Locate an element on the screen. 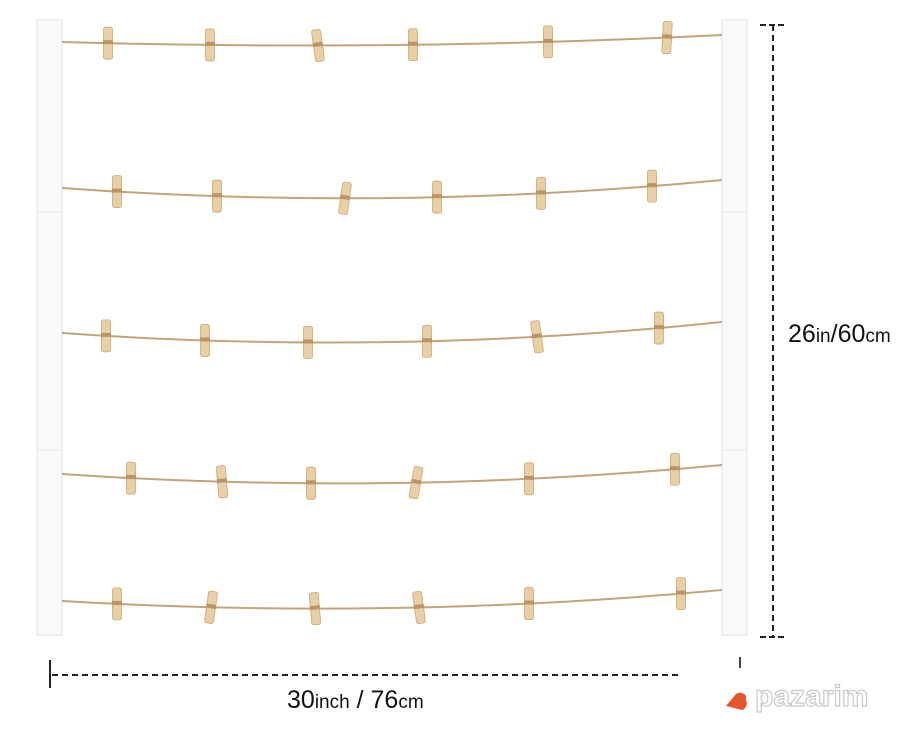  right-post is located at coordinates (734, 327).